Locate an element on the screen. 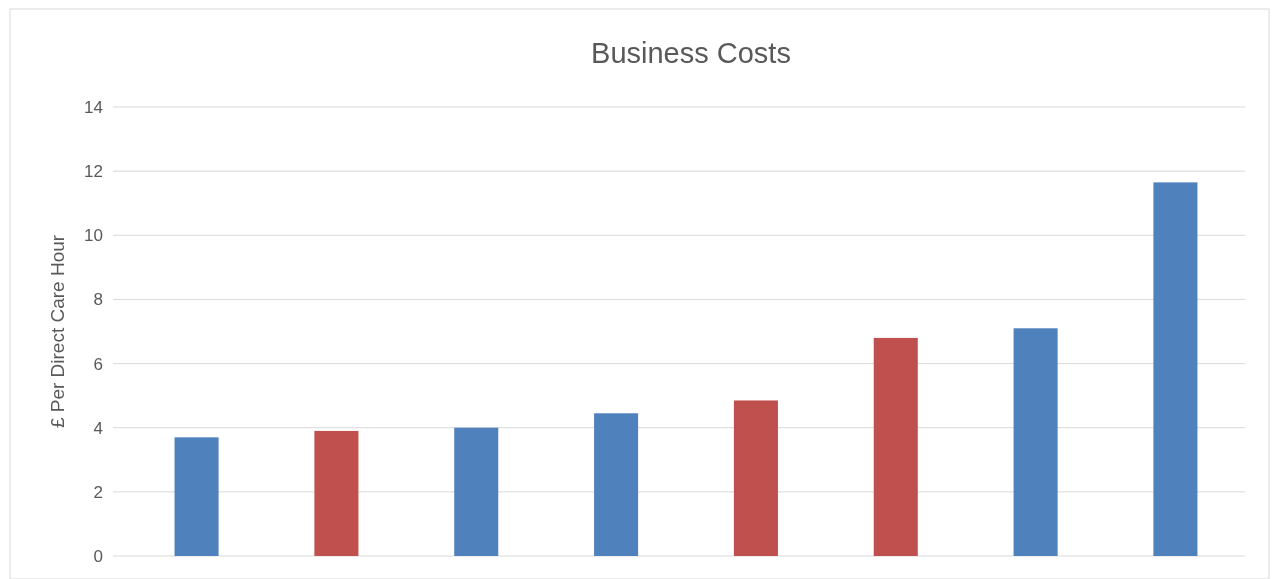 Image resolution: width=1279 pixels, height=579 pixels. y-tick-label: 0 is located at coordinates (98, 556).